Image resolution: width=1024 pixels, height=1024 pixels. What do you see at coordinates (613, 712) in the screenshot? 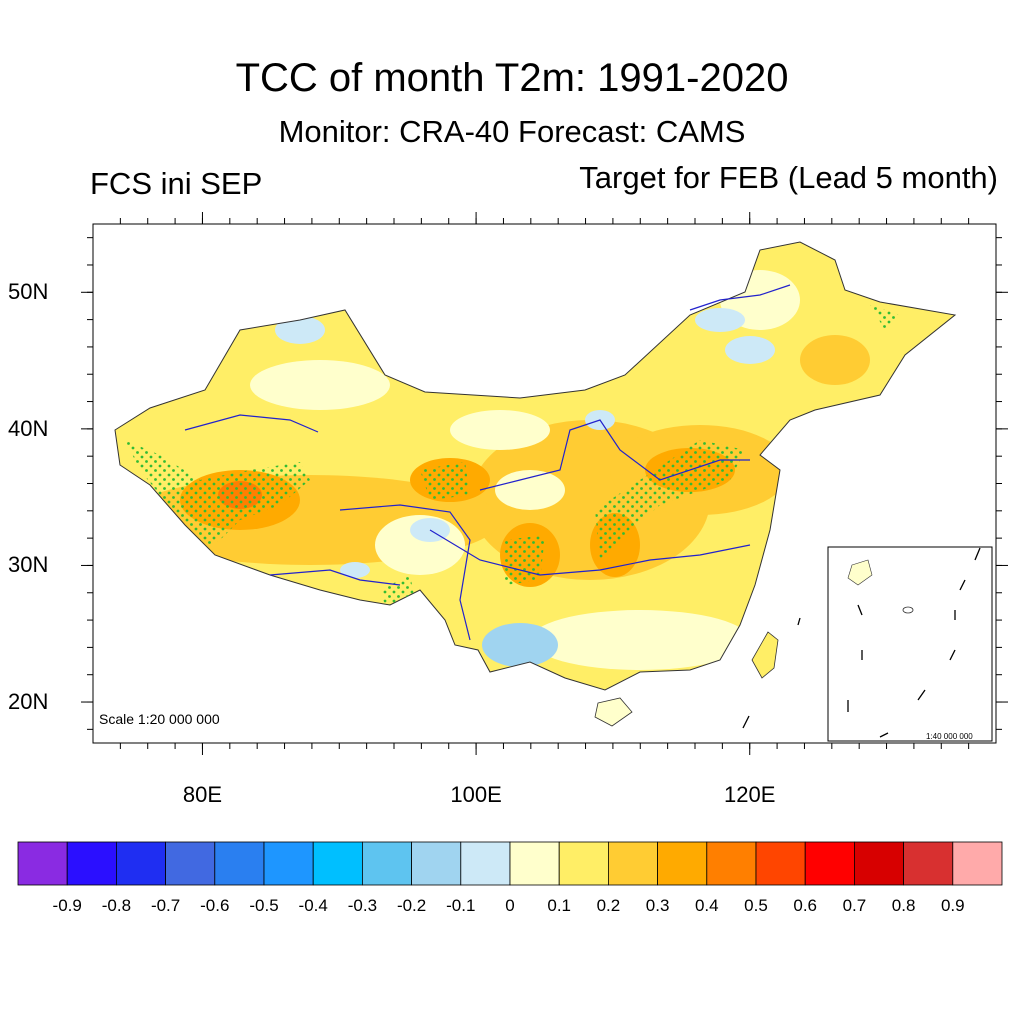
I see `hainan-island` at bounding box center [613, 712].